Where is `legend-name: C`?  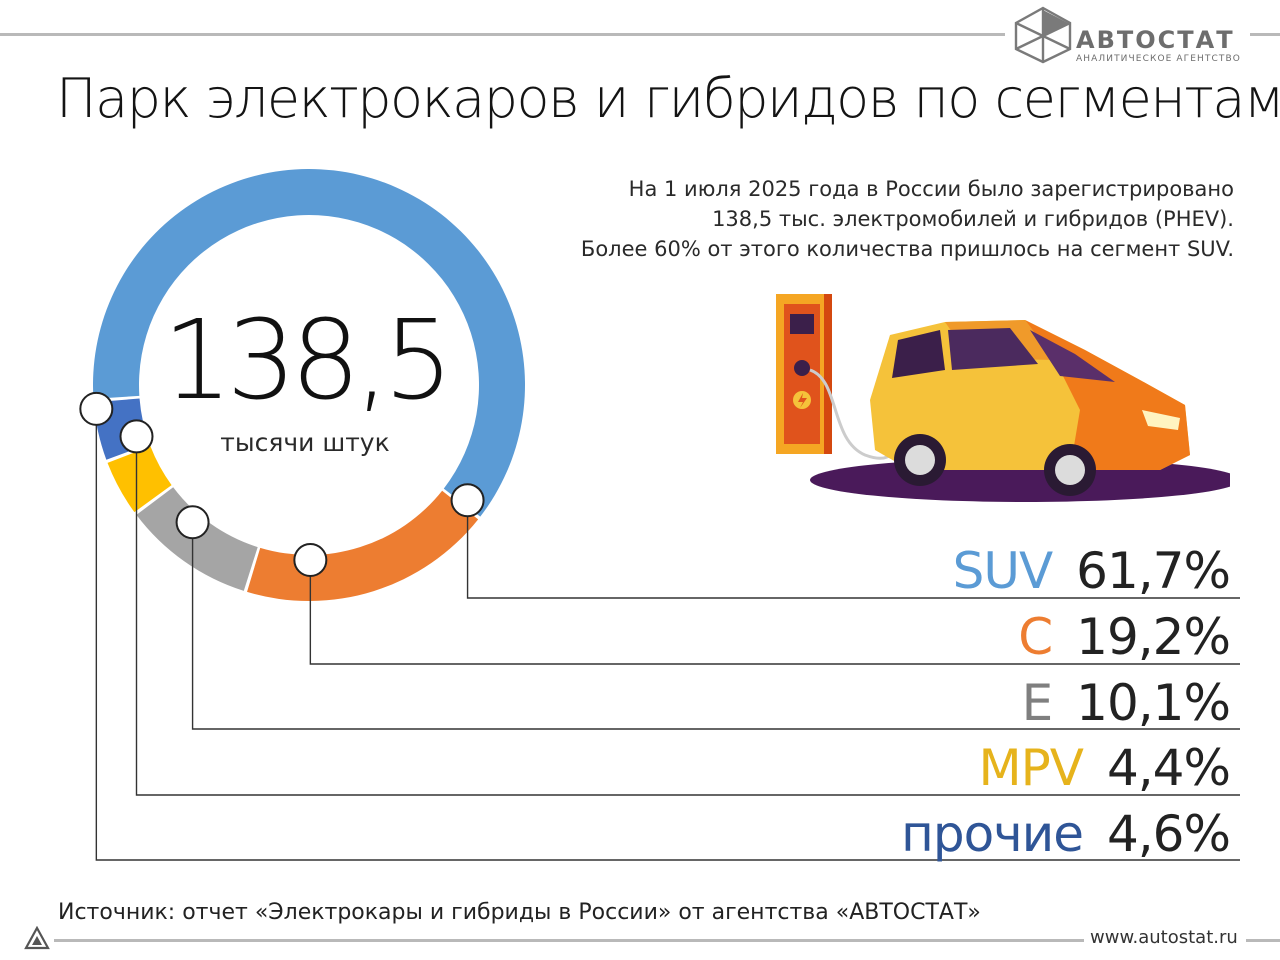 legend-name: C is located at coordinates (1035, 637).